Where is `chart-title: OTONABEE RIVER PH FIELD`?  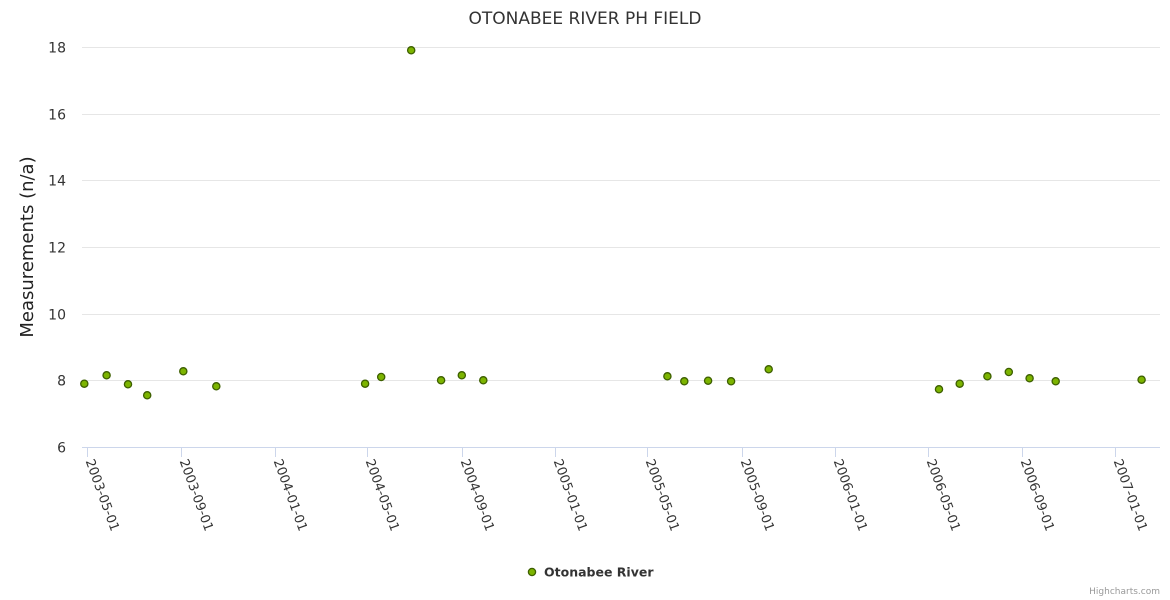
chart-title: OTONABEE RIVER PH FIELD is located at coordinates (585, 19).